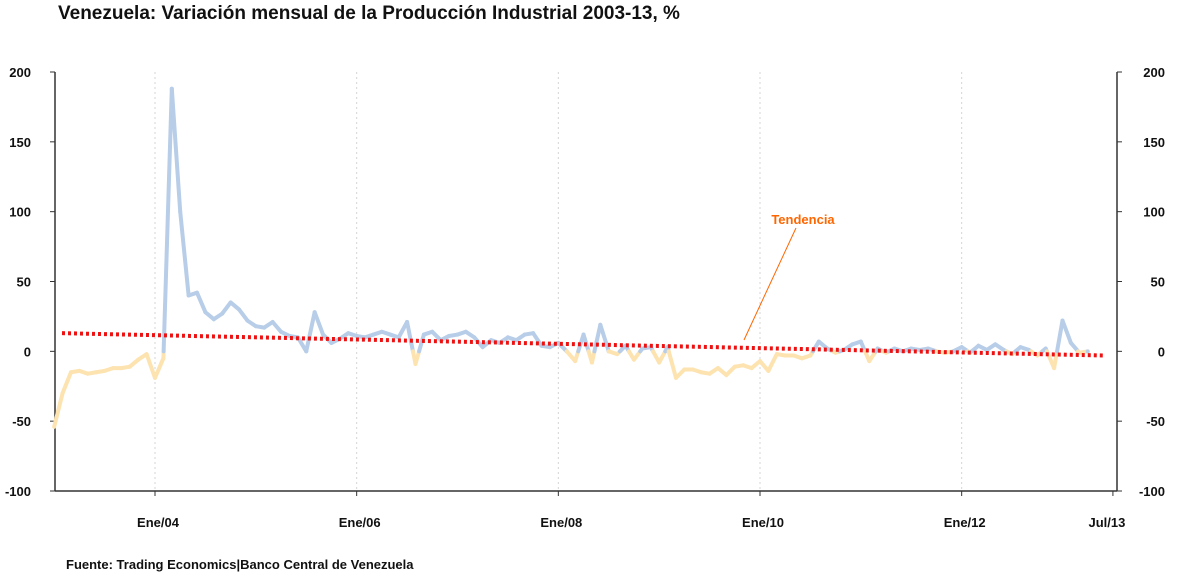 The height and width of the screenshot is (578, 1179). What do you see at coordinates (1161, 351) in the screenshot?
I see `y-tick-label-right: 0` at bounding box center [1161, 351].